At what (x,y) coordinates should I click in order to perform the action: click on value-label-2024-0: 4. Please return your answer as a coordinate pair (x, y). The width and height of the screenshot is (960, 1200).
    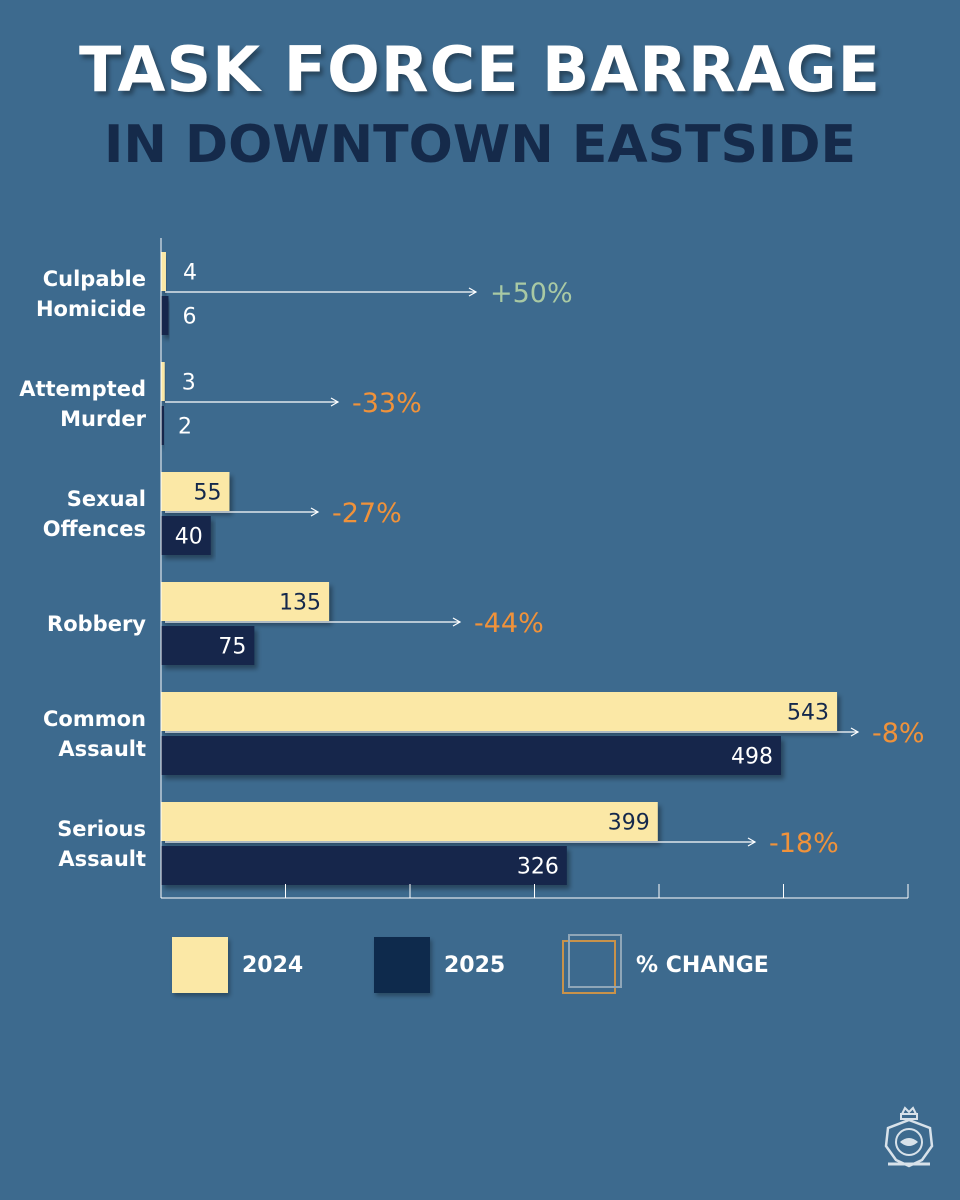
    Looking at the image, I should click on (190, 273).